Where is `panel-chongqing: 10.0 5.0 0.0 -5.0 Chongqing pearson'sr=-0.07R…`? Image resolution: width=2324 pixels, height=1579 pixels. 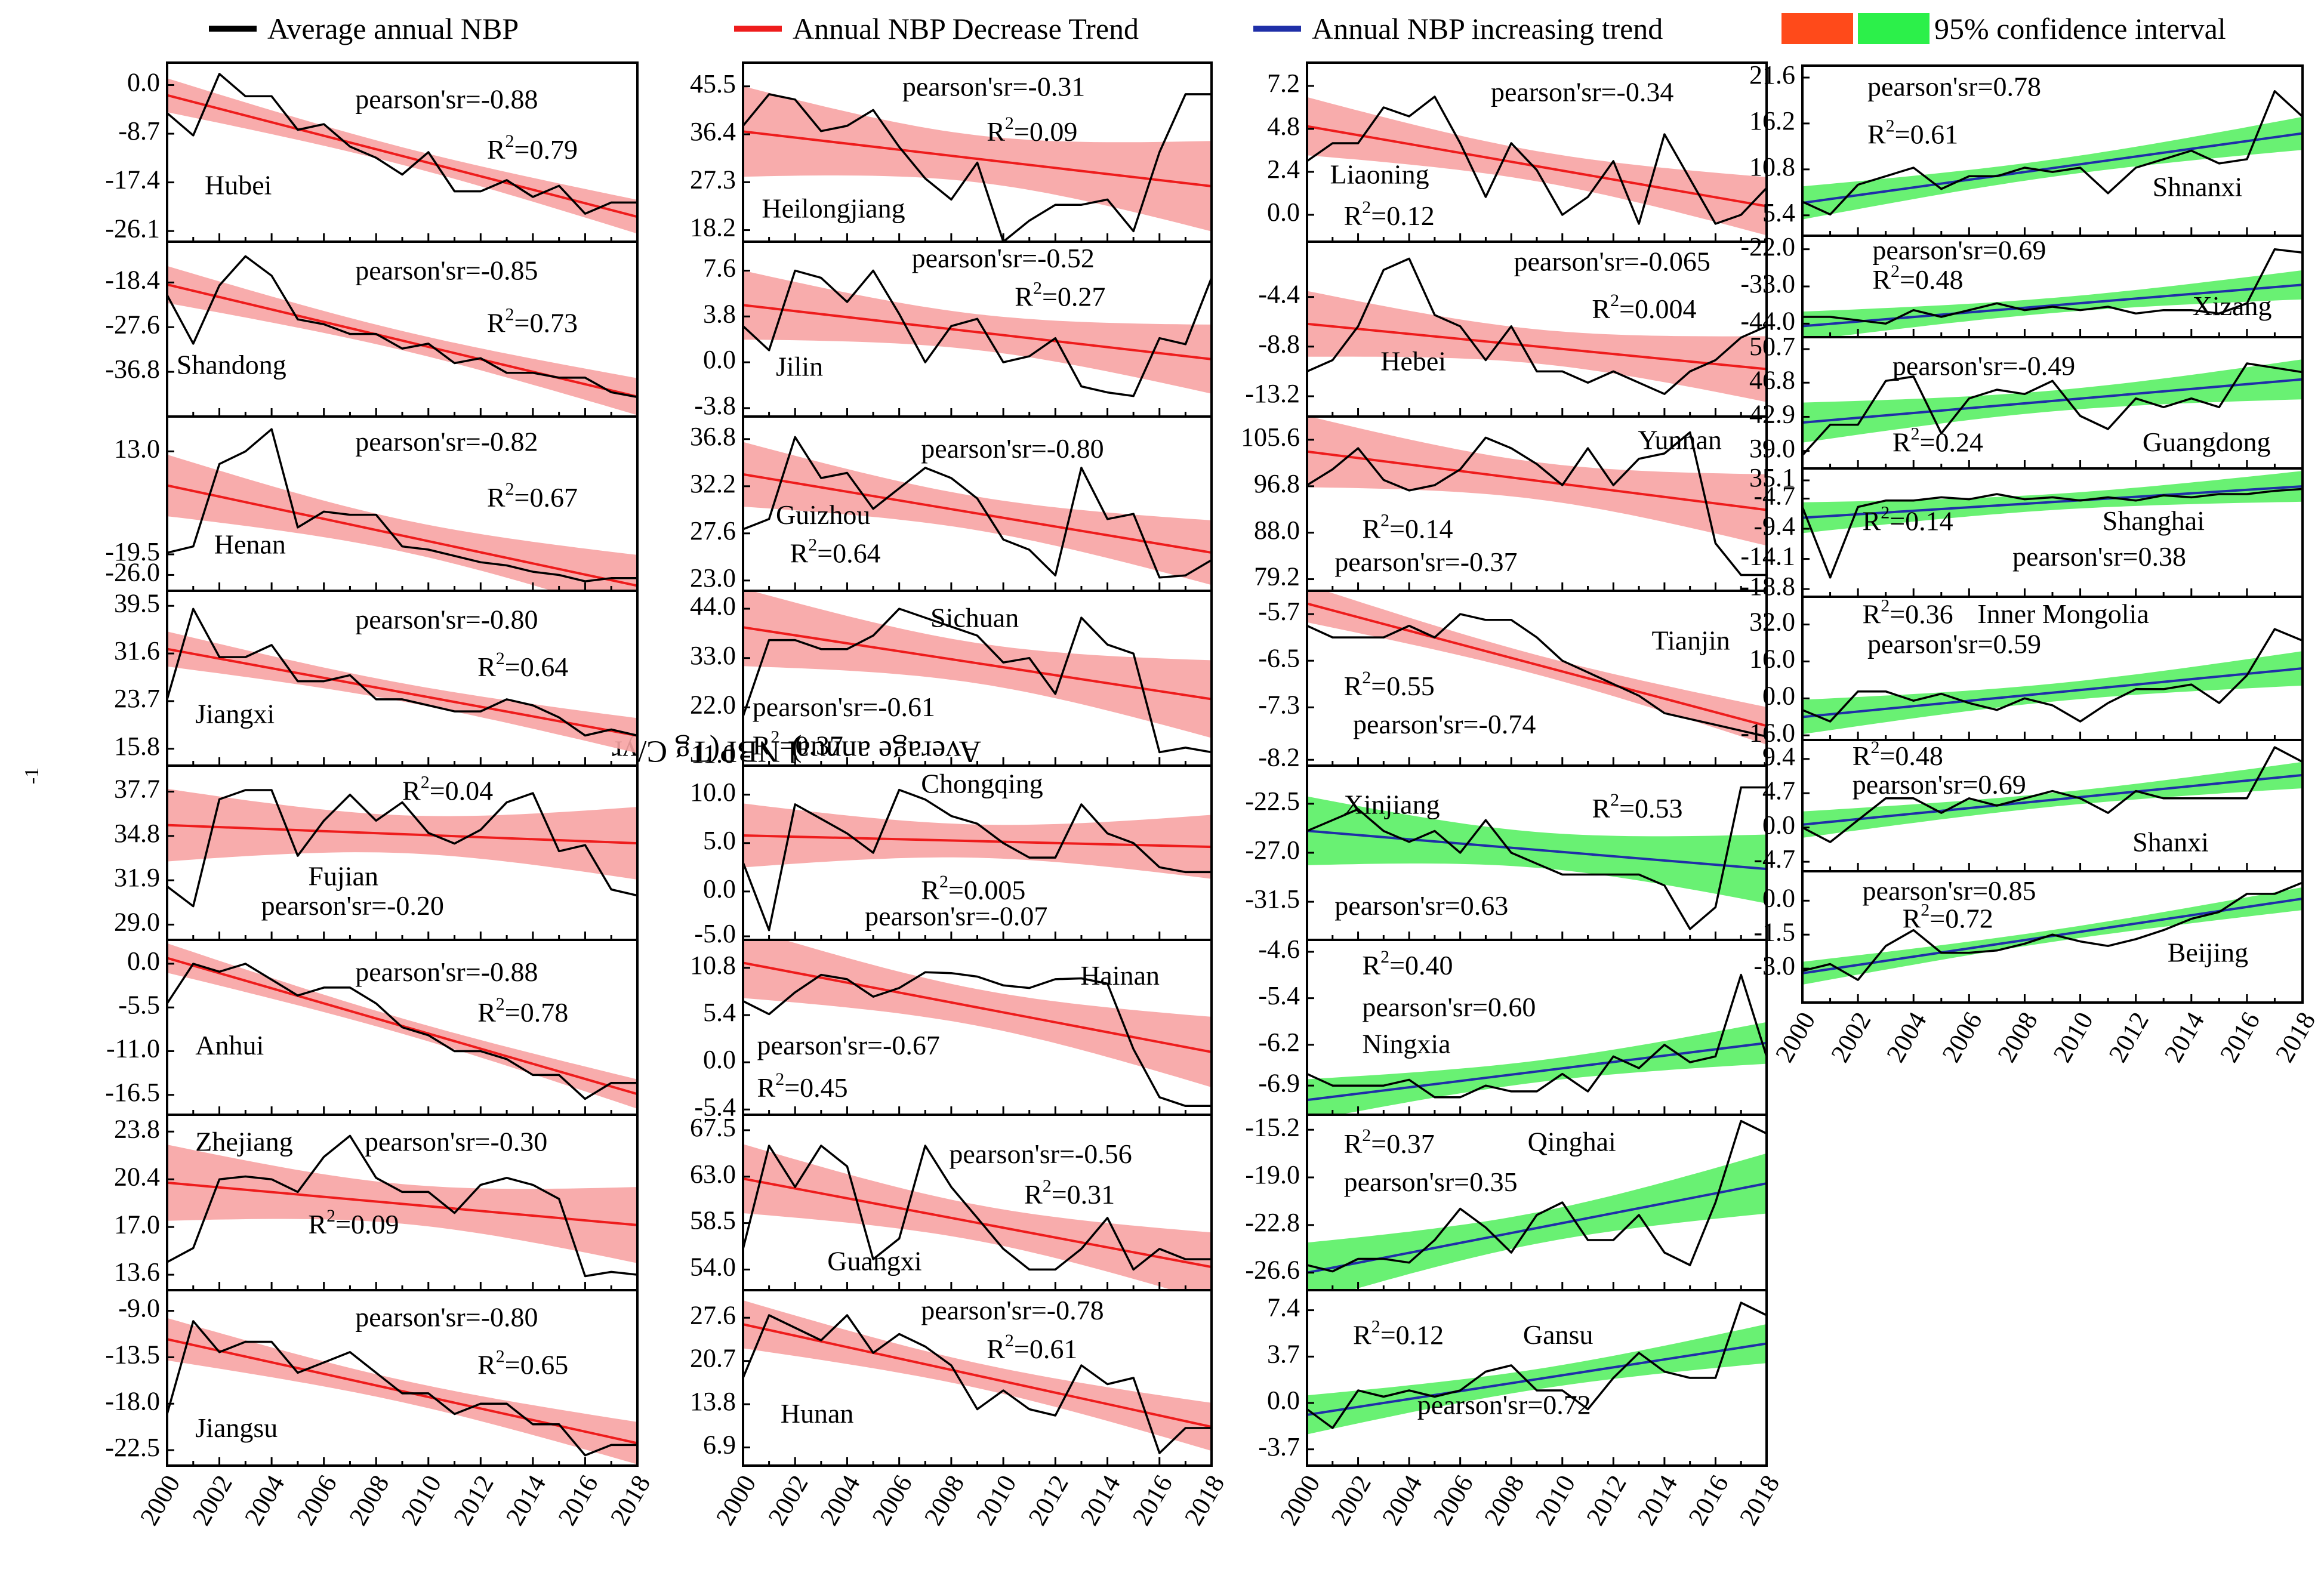
panel-chongqing: 10.0 5.0 0.0 -5.0 Chongqing pearson'sr=-0.07R… is located at coordinates (952, 856).